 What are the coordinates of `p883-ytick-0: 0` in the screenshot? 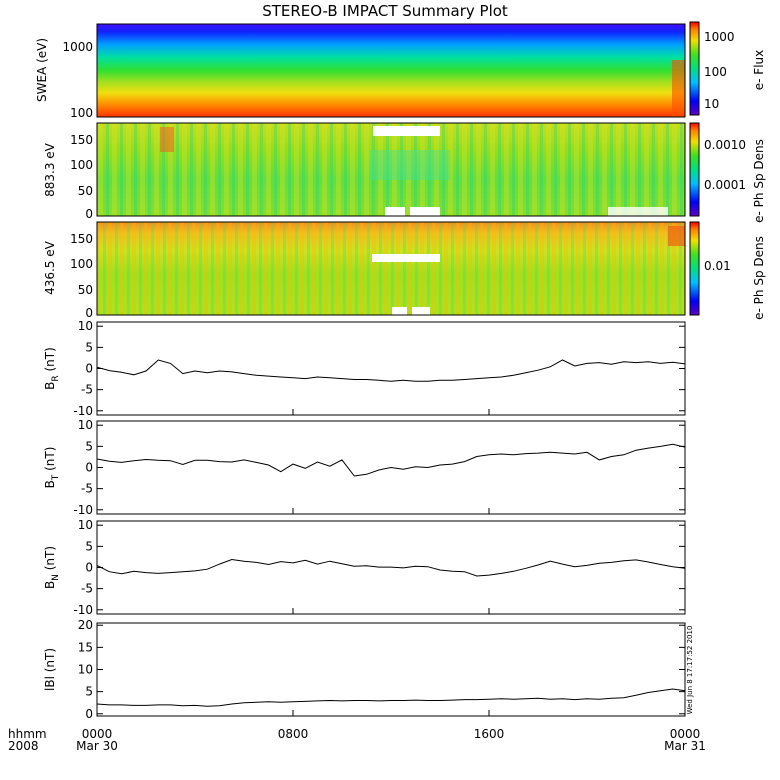 It's located at (89, 214).